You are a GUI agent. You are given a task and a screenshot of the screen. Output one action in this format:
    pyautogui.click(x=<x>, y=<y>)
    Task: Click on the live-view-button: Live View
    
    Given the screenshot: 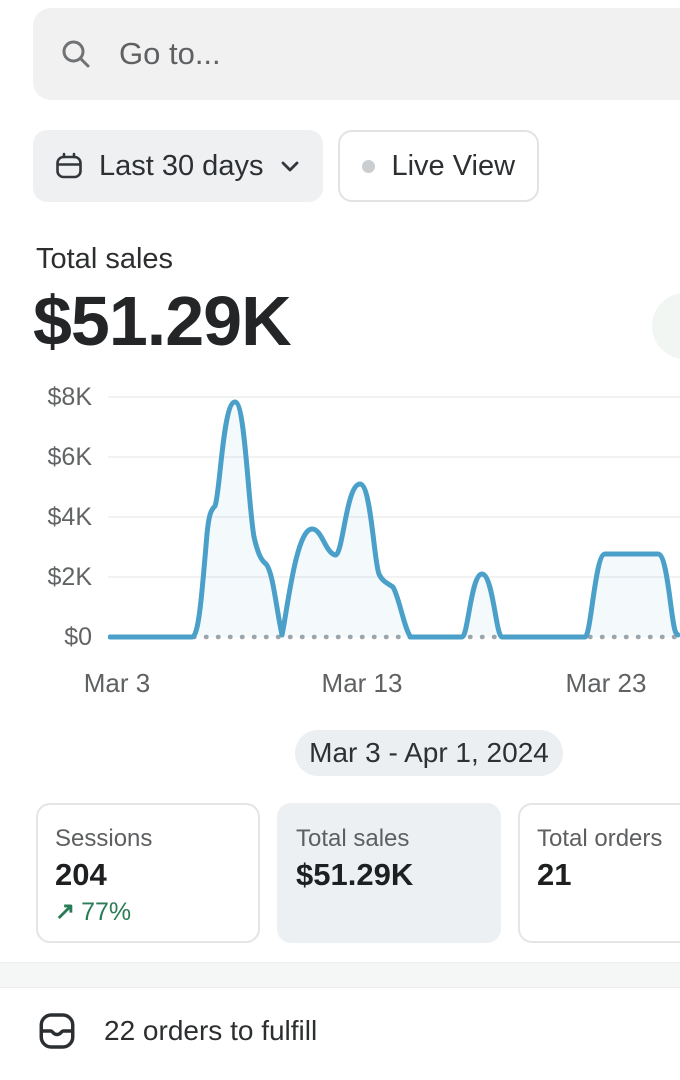 What is the action you would take?
    pyautogui.click(x=439, y=166)
    